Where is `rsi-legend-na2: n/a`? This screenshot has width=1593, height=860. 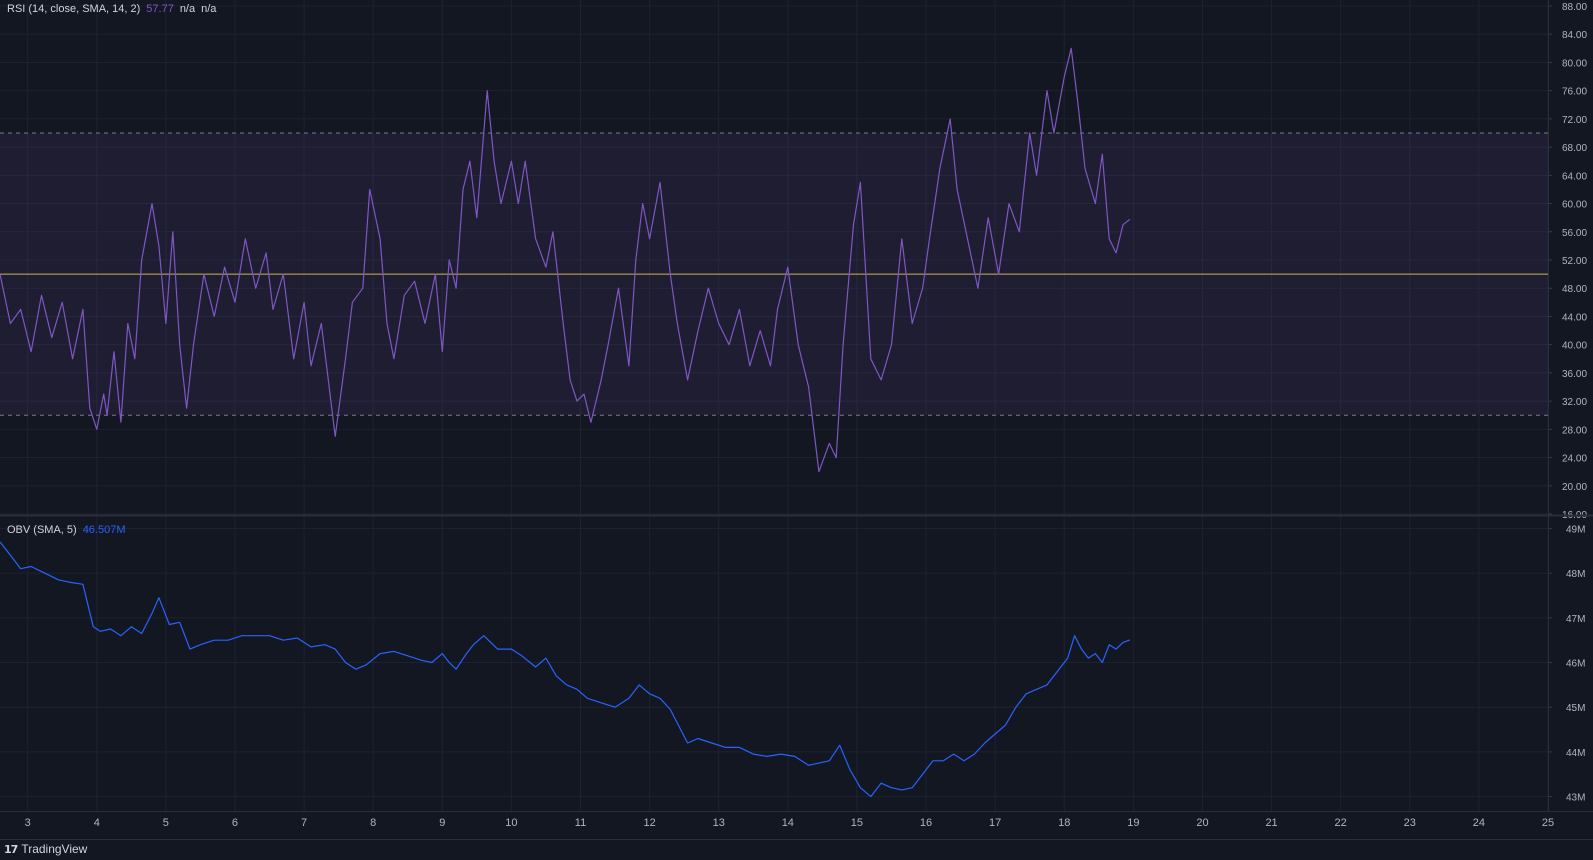
rsi-legend-na2: n/a is located at coordinates (209, 9).